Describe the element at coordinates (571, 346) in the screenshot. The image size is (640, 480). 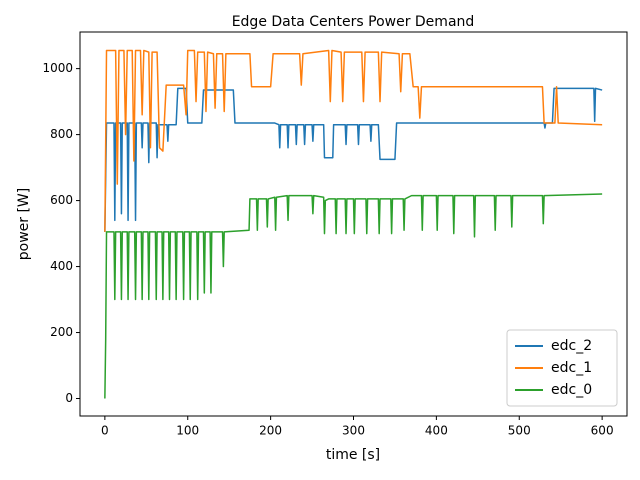
I see `legend-label: edc_2` at that location.